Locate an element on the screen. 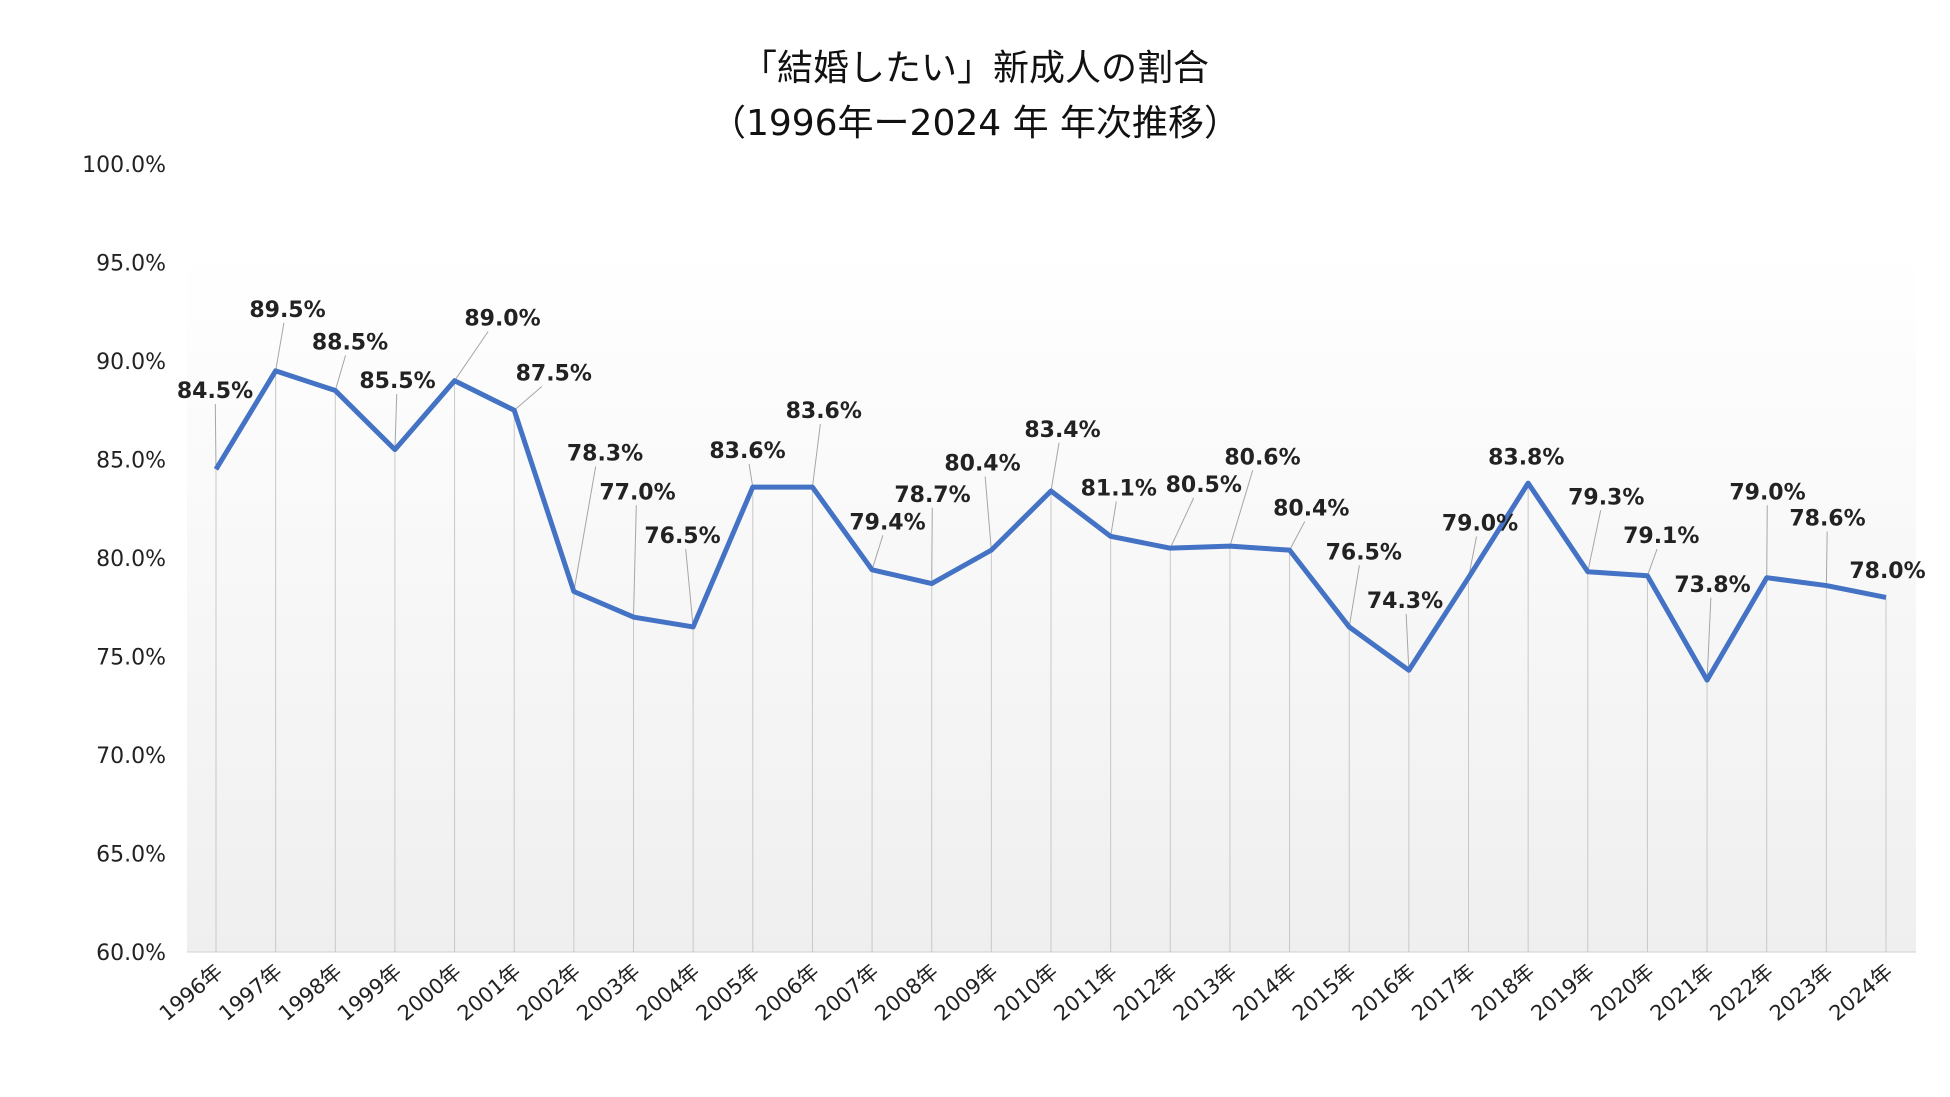 Image resolution: width=1950 pixels, height=1097 pixels. x-tick-label: 1998年 is located at coordinates (310, 992).